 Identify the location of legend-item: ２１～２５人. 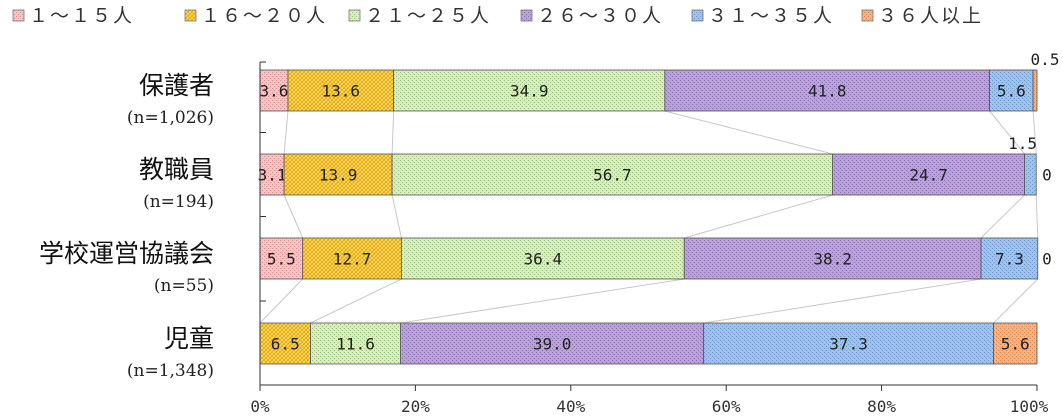
(419, 16).